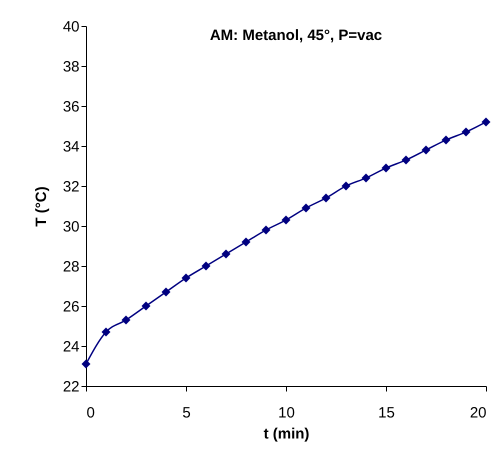  I want to click on x-tick-label: 0, so click(90, 413).